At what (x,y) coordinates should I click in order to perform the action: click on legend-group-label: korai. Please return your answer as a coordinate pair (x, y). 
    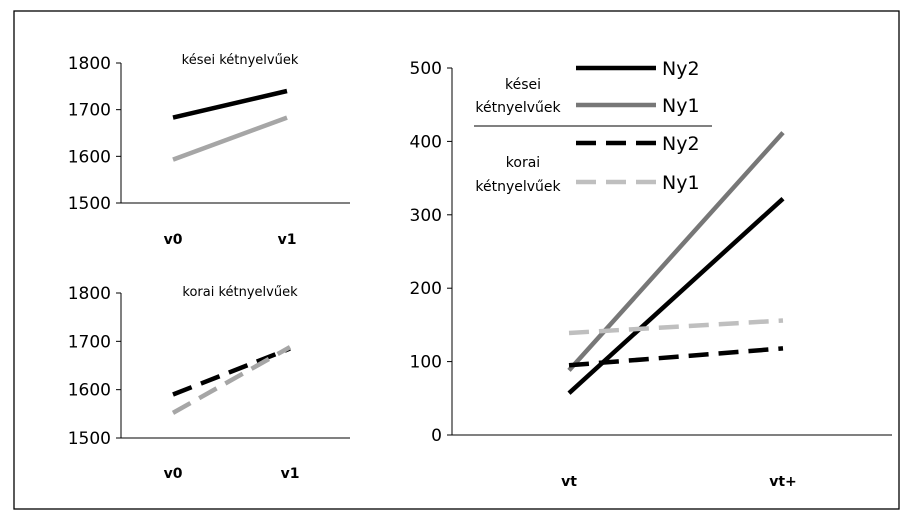
    Looking at the image, I should click on (523, 163).